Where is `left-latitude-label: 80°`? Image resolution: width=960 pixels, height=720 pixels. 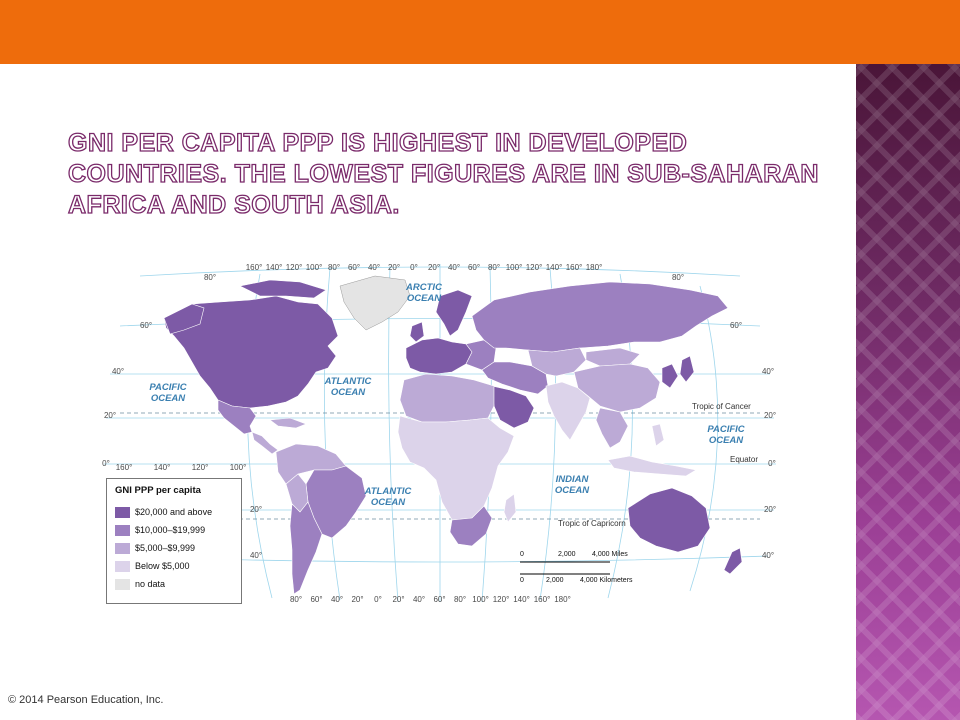 left-latitude-label: 80° is located at coordinates (210, 277).